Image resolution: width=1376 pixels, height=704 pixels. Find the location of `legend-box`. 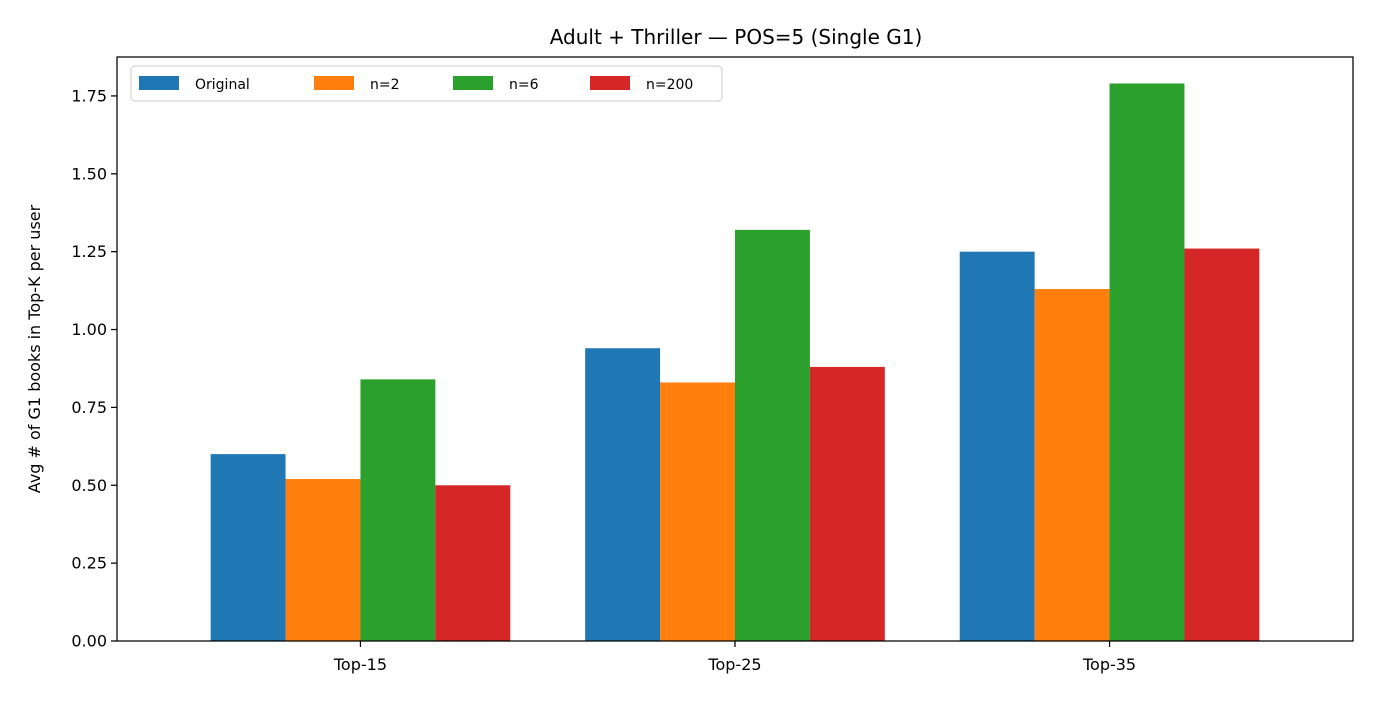

legend-box is located at coordinates (426, 83).